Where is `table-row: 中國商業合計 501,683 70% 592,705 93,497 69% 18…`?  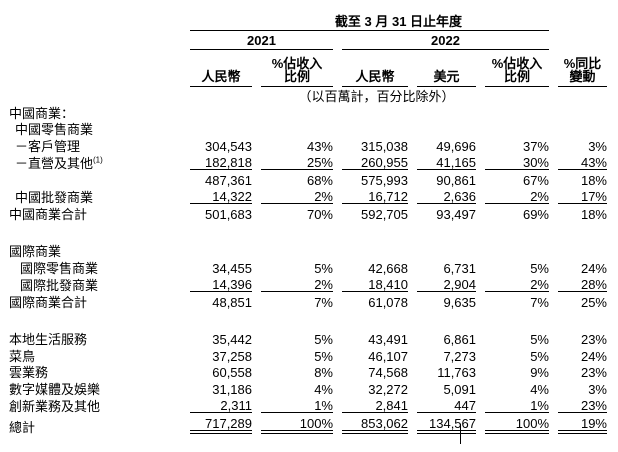
table-row: 中國商業合計 501,683 70% 592,705 93,497 69% 18… is located at coordinates (308, 212).